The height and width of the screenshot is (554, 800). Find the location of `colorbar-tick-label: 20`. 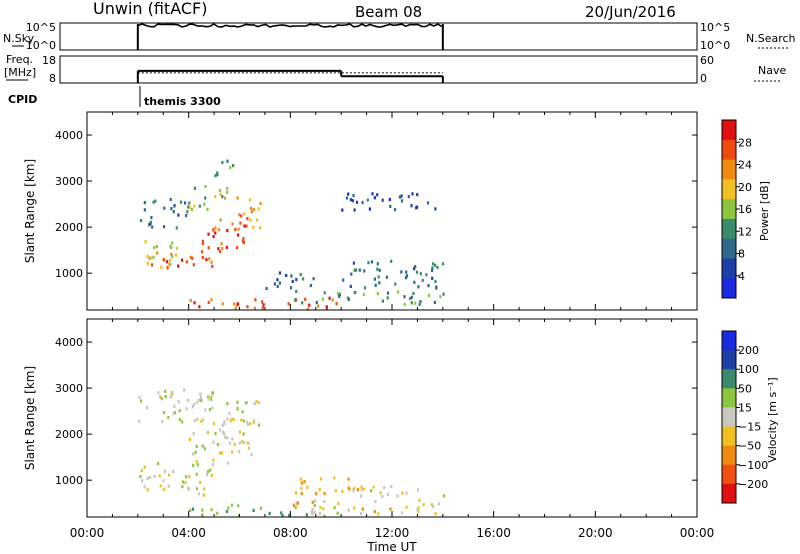

colorbar-tick-label: 20 is located at coordinates (745, 187).